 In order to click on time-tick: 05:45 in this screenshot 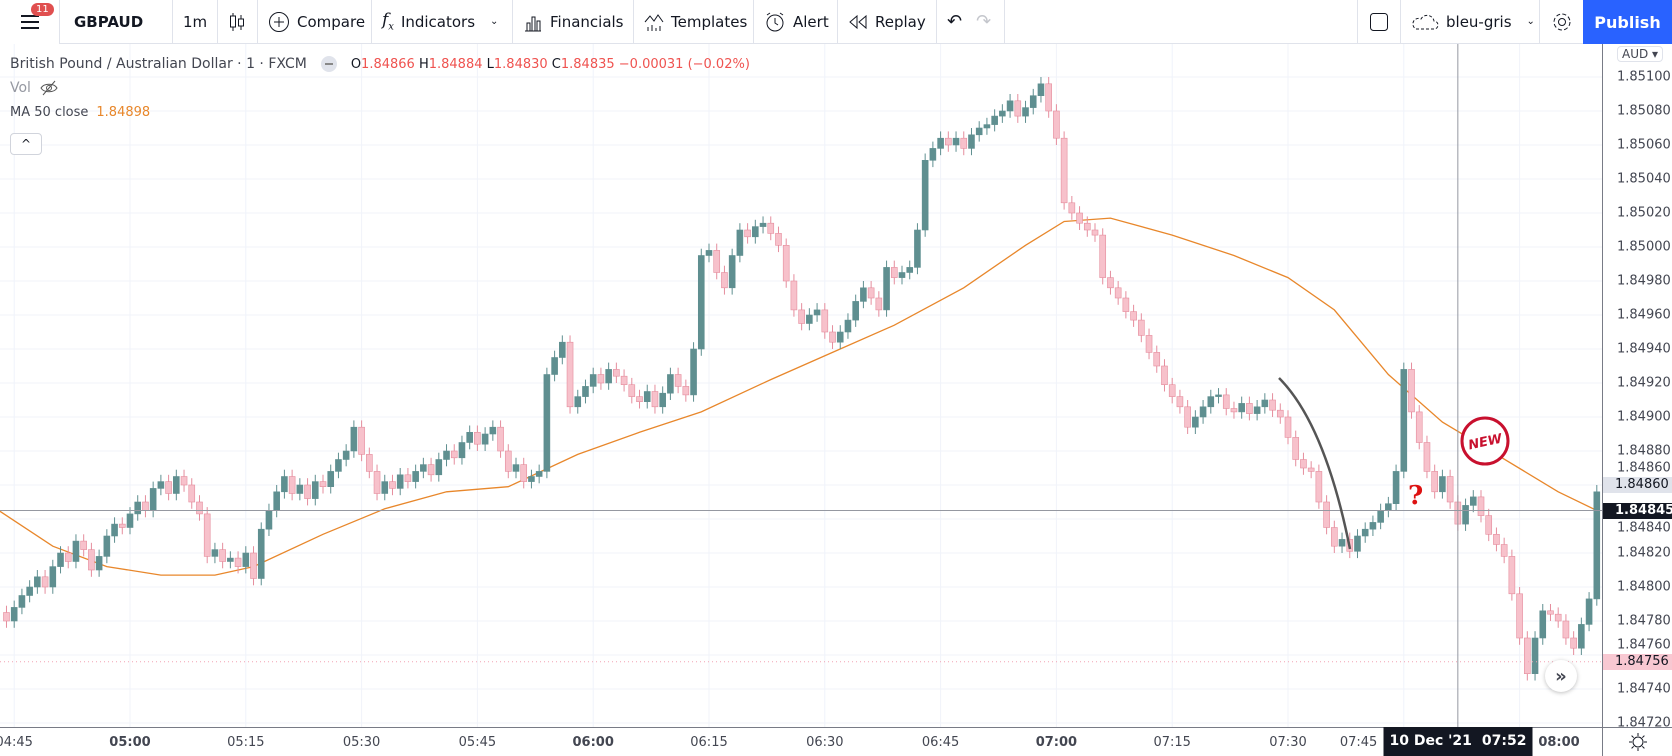, I will do `click(477, 742)`.